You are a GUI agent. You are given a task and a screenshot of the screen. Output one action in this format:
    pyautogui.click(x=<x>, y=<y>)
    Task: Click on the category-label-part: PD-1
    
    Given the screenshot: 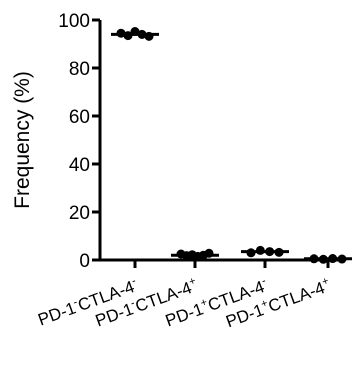 What is the action you would take?
    pyautogui.click(x=57, y=313)
    